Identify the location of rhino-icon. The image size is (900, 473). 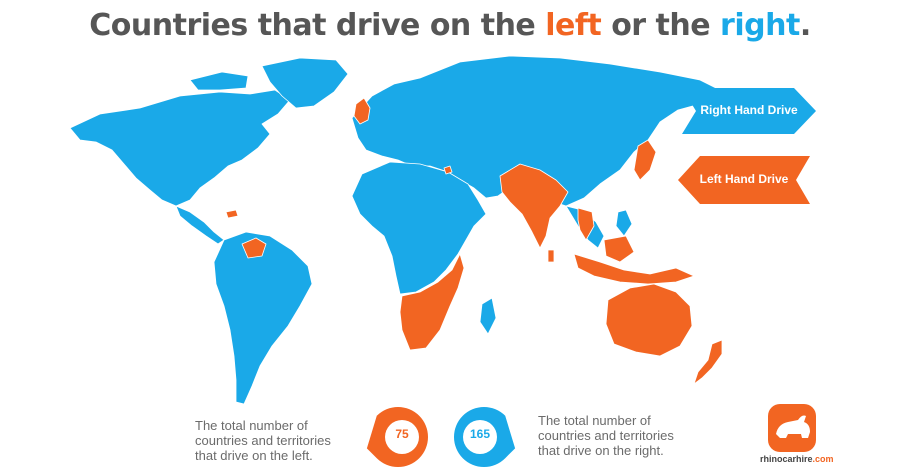
(792, 428).